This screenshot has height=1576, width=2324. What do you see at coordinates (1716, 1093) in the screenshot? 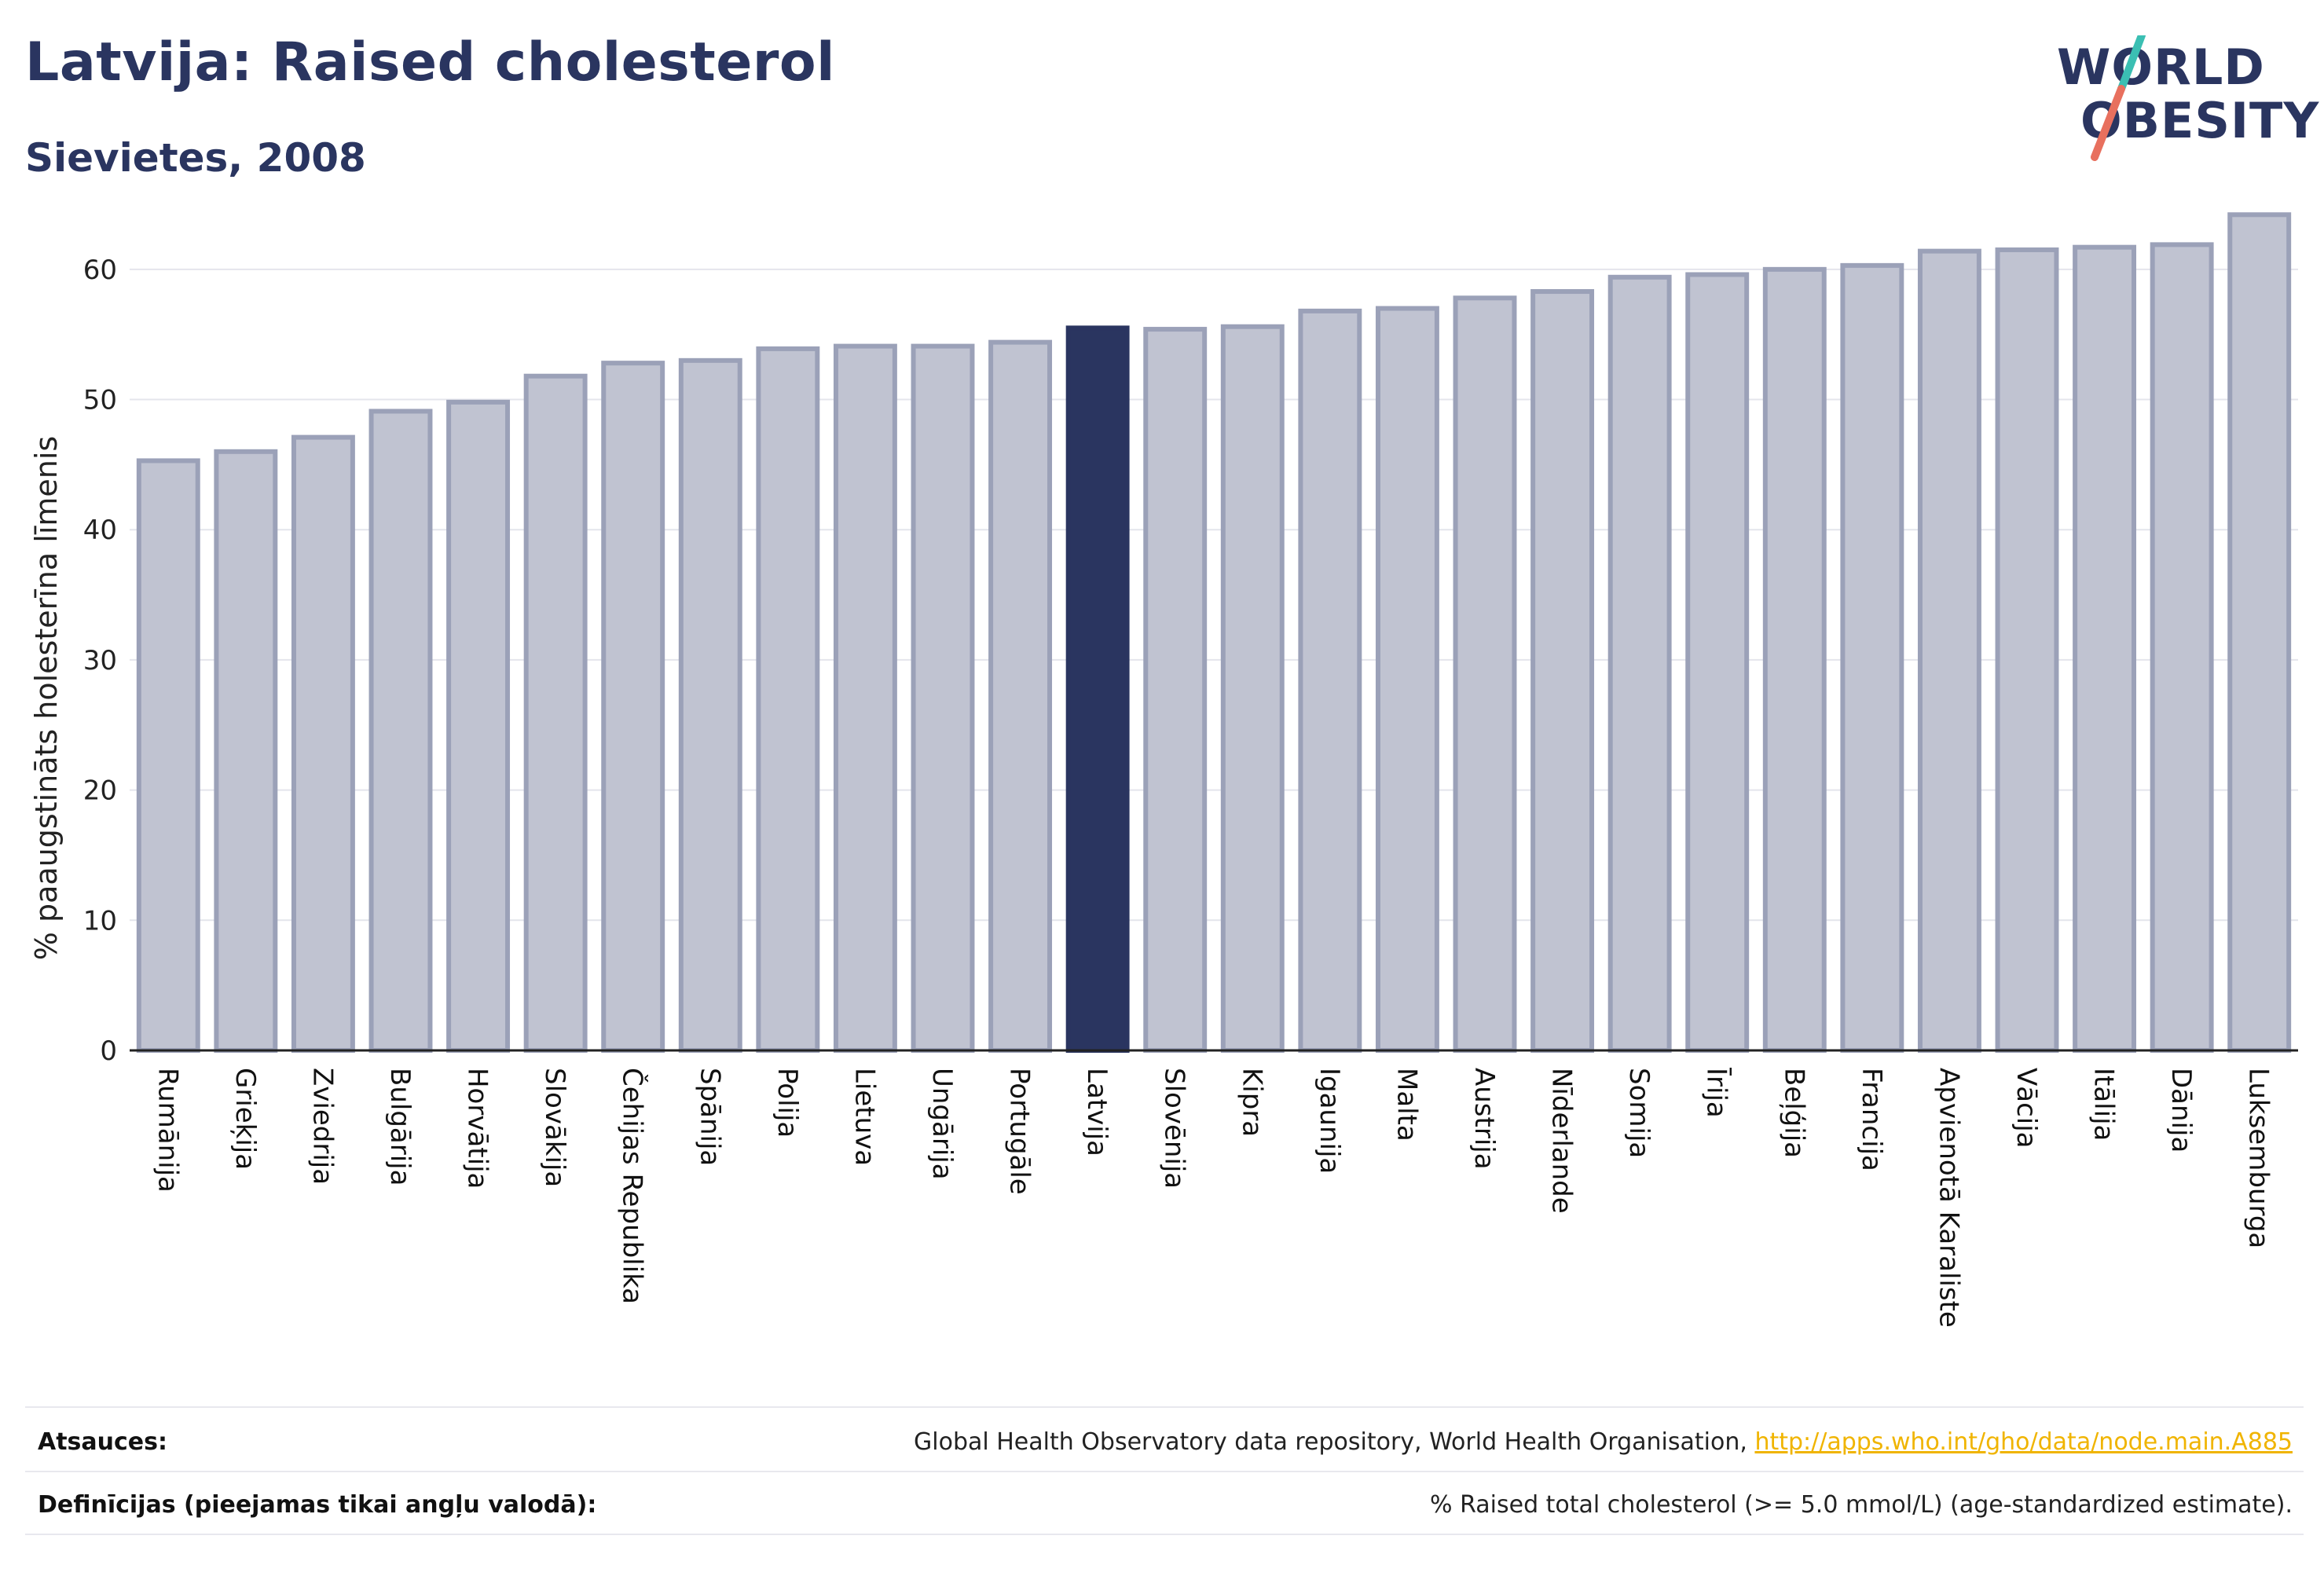
I see `category-label-20: Īrija` at bounding box center [1716, 1093].